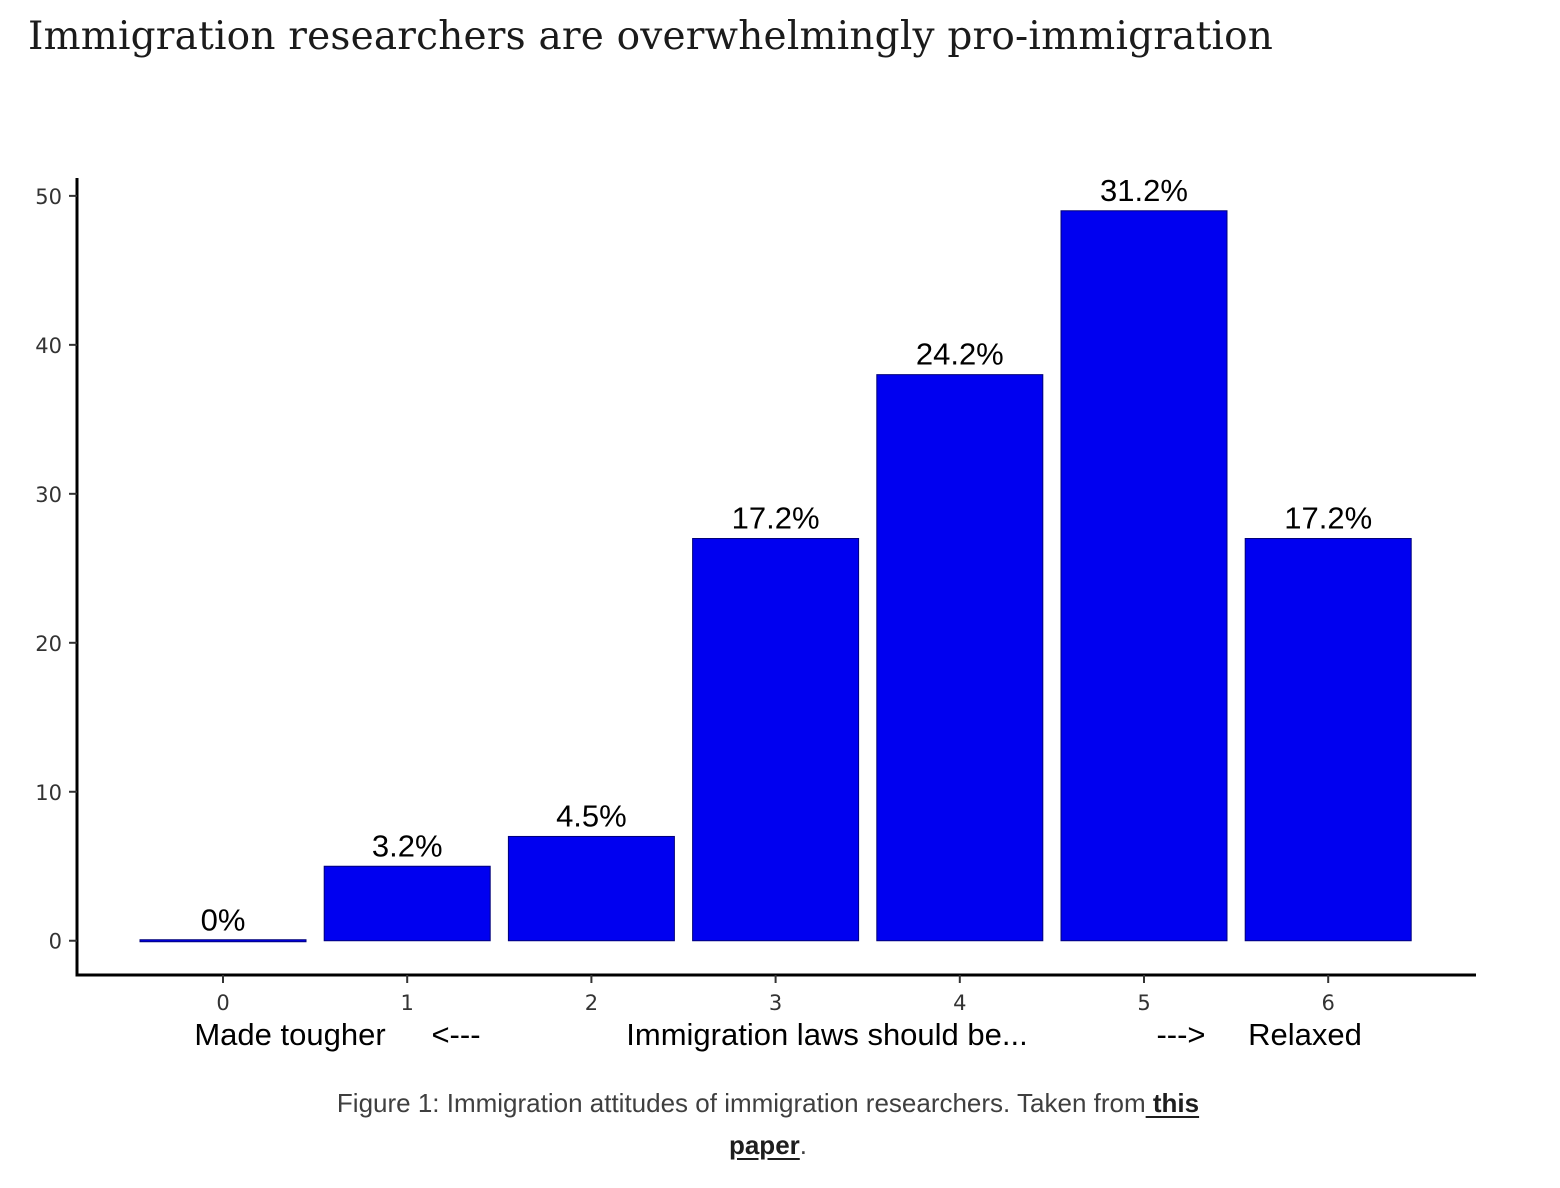  I want to click on x-tick-label: 3, so click(775, 1003).